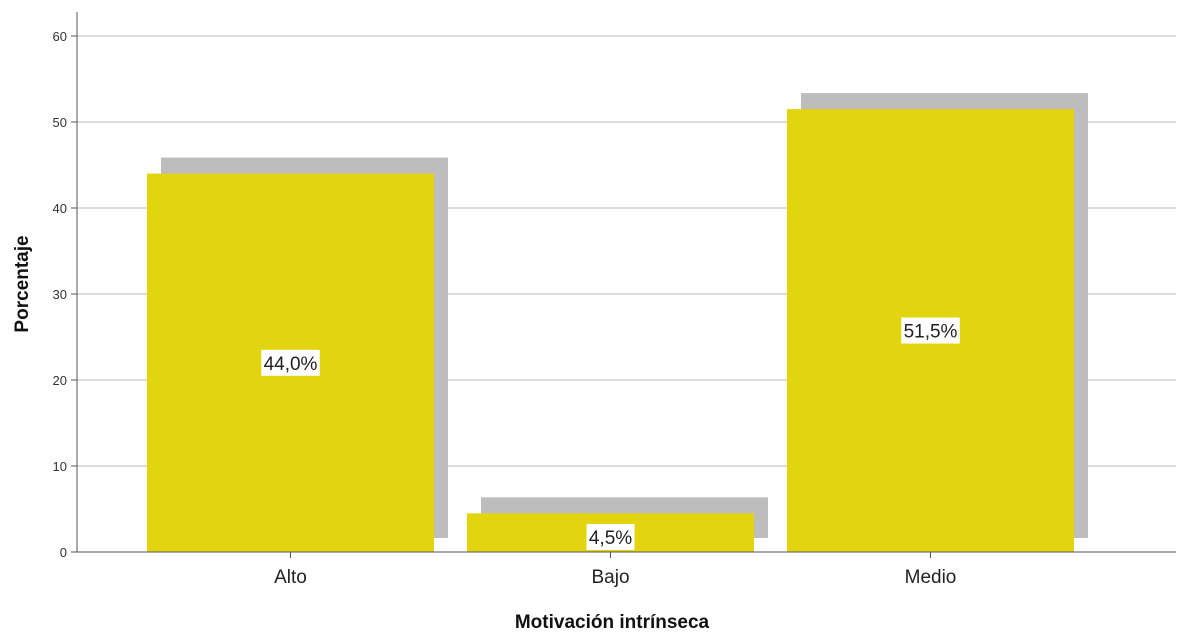 This screenshot has height=633, width=1190. I want to click on x-category-label: Alto, so click(290, 577).